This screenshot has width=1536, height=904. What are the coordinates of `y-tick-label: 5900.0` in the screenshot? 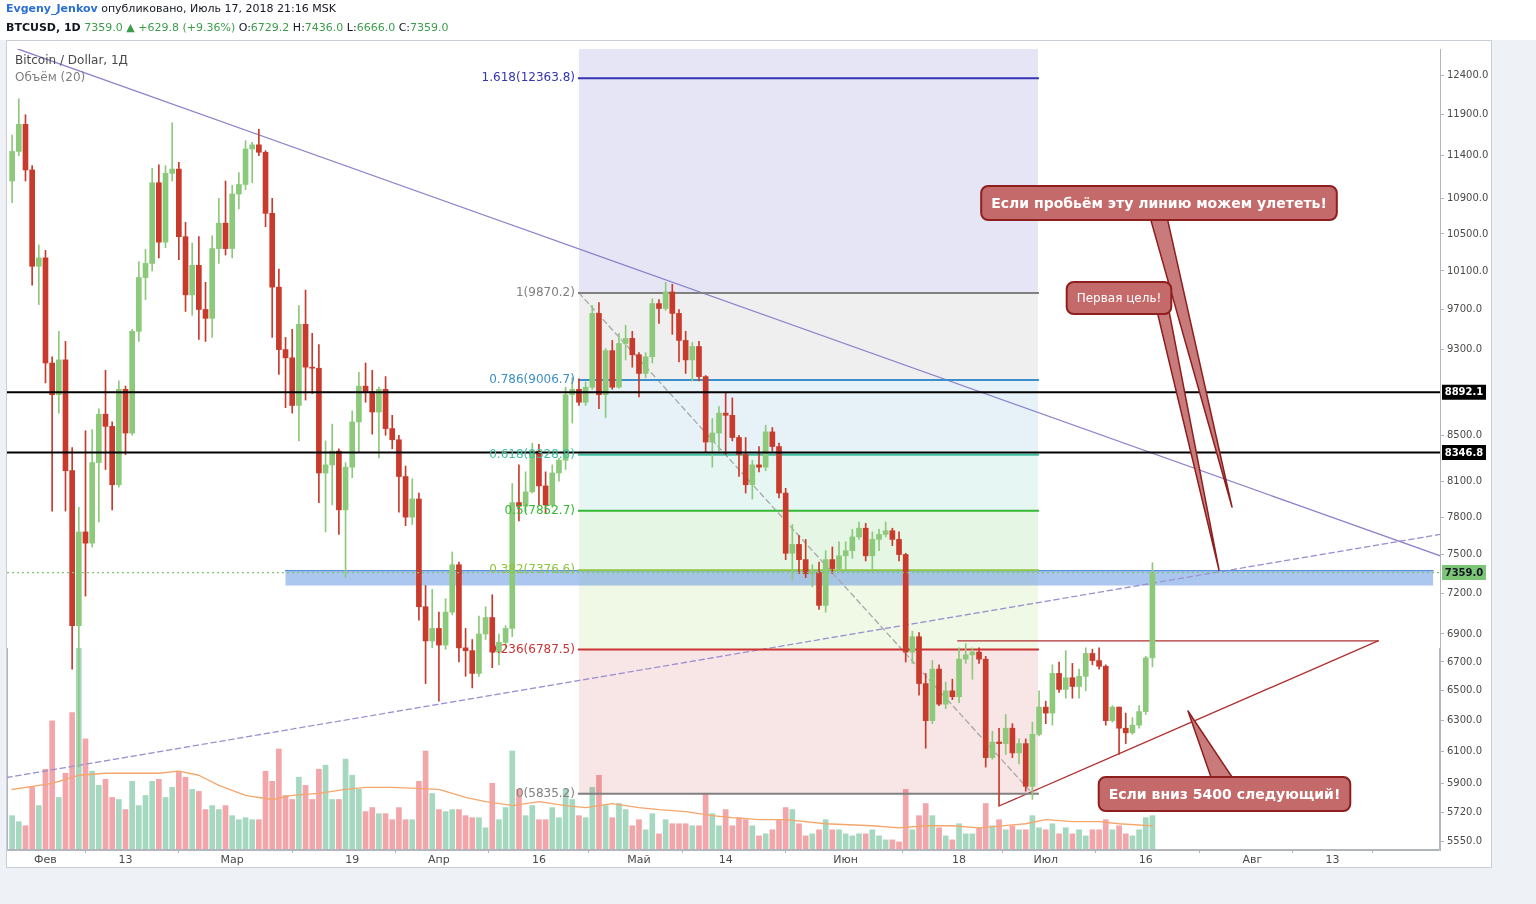 It's located at (1464, 782).